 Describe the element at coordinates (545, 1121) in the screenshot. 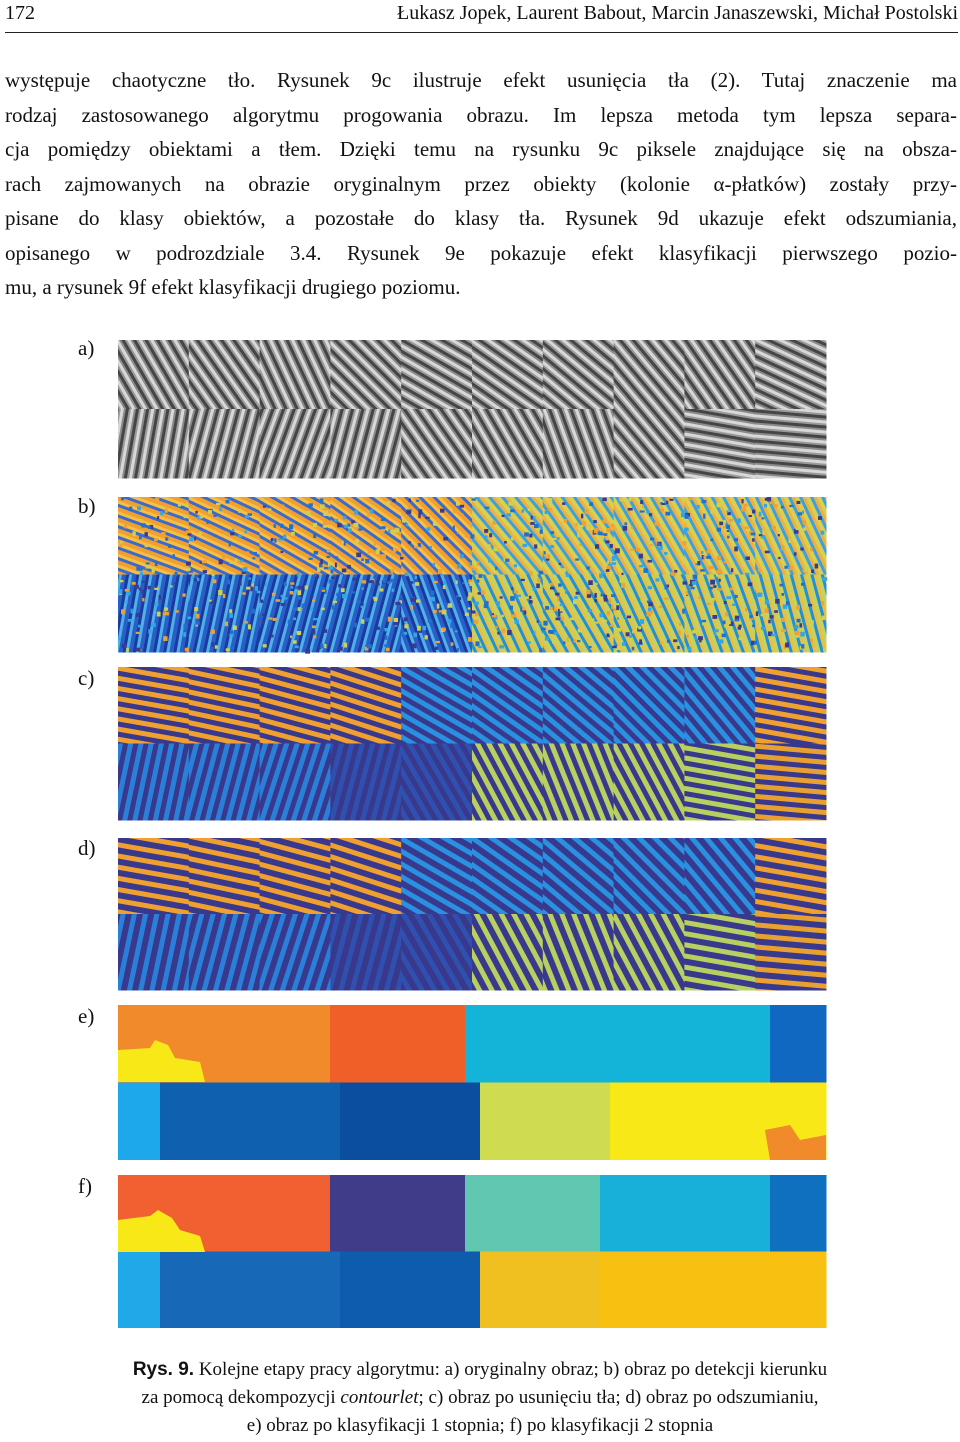

I see `region` at that location.